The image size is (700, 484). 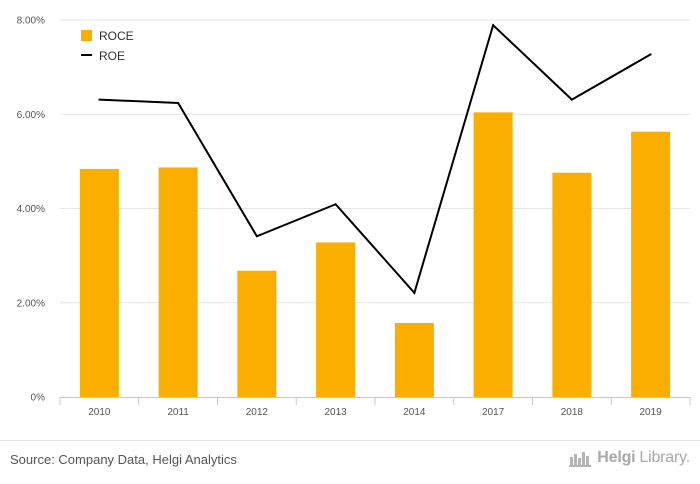 What do you see at coordinates (123, 459) in the screenshot?
I see `source-note: Source: Company Data, Helgi Analytics` at bounding box center [123, 459].